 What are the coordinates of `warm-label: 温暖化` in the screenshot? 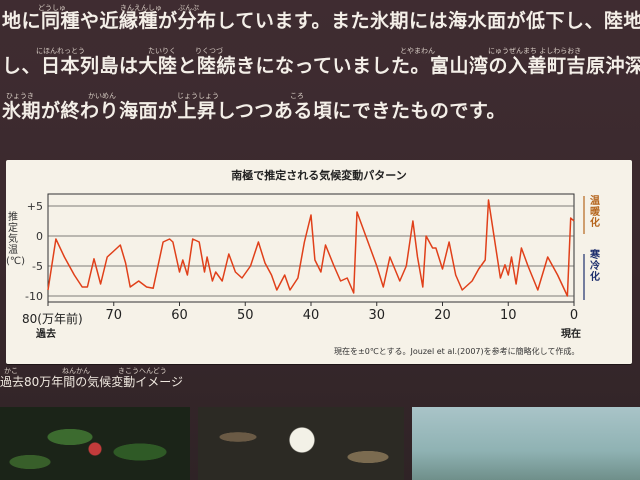 It's located at (595, 212).